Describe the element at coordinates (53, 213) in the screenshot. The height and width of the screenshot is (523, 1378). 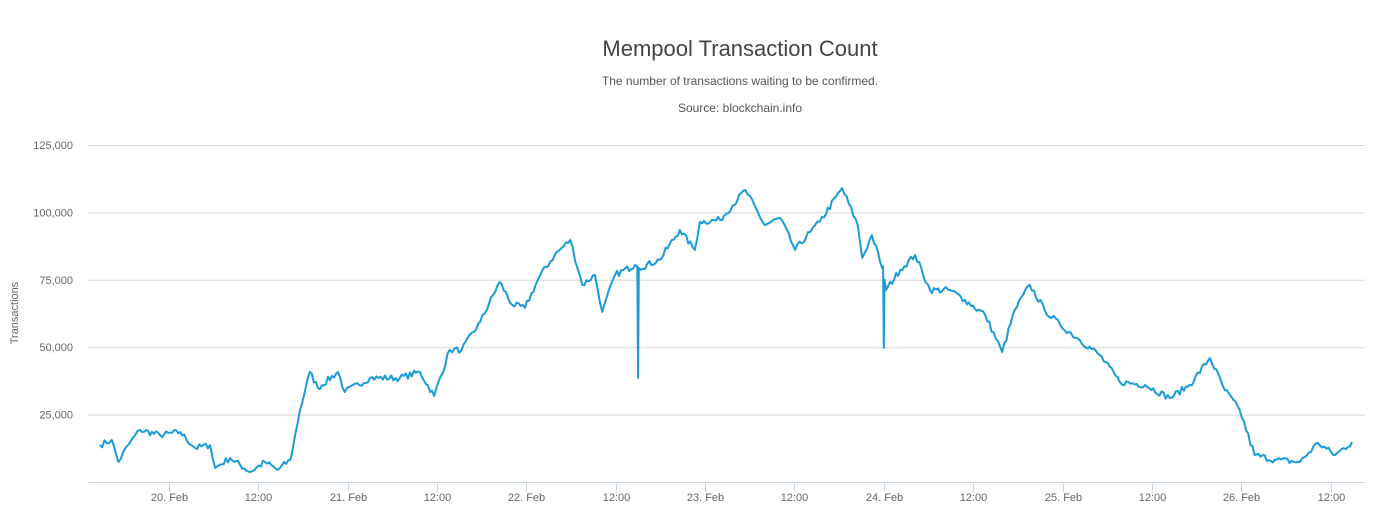
I see `y-tick-label: 100,000` at that location.